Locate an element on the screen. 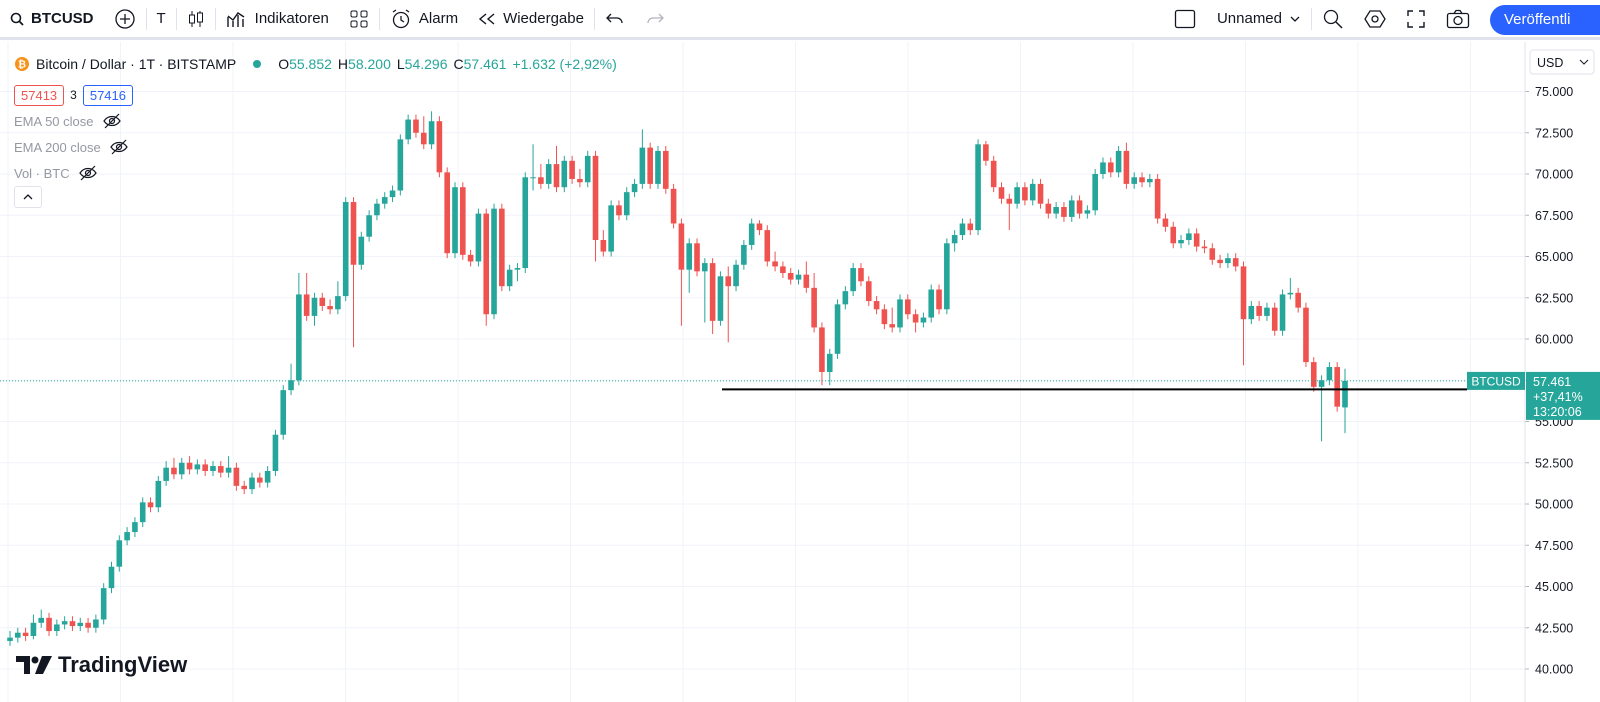 This screenshot has height=702, width=1600. countdown: 13:20:06 is located at coordinates (1557, 412).